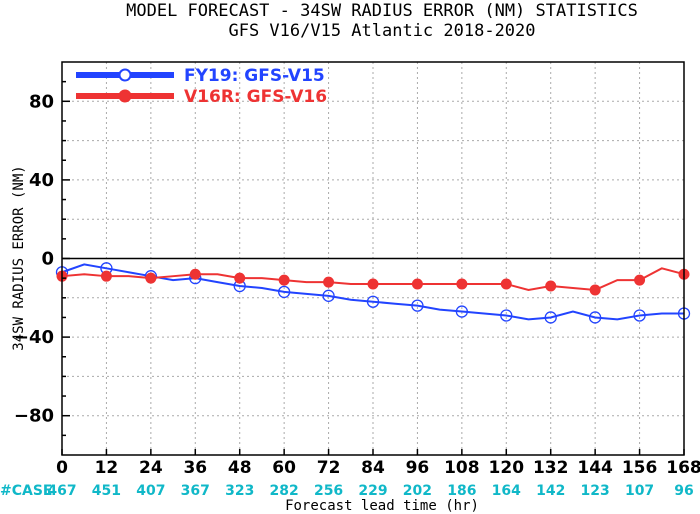 Image resolution: width=700 pixels, height=514 pixels. I want to click on x-tick-label: 120, so click(507, 468).